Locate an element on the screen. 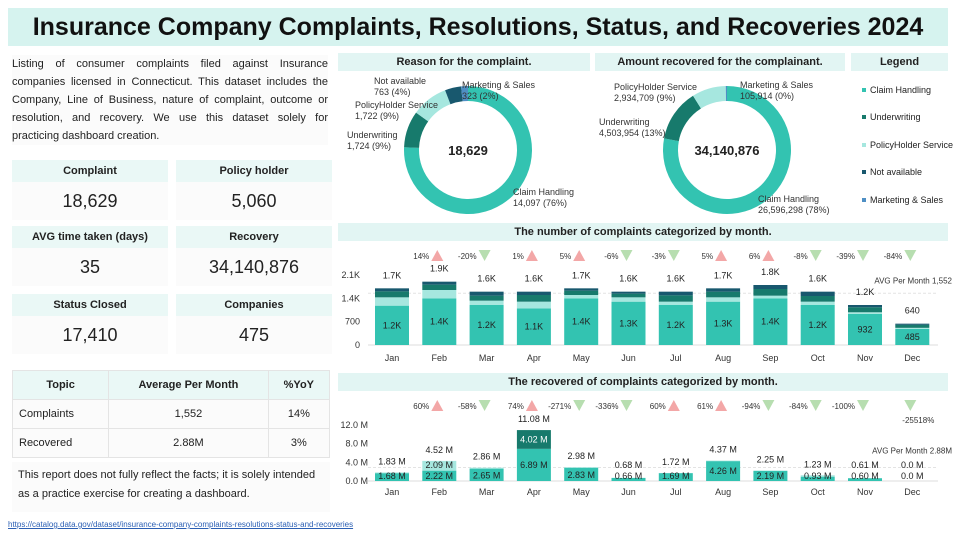 The height and width of the screenshot is (535, 960). yoy-label: -20% is located at coordinates (467, 256).